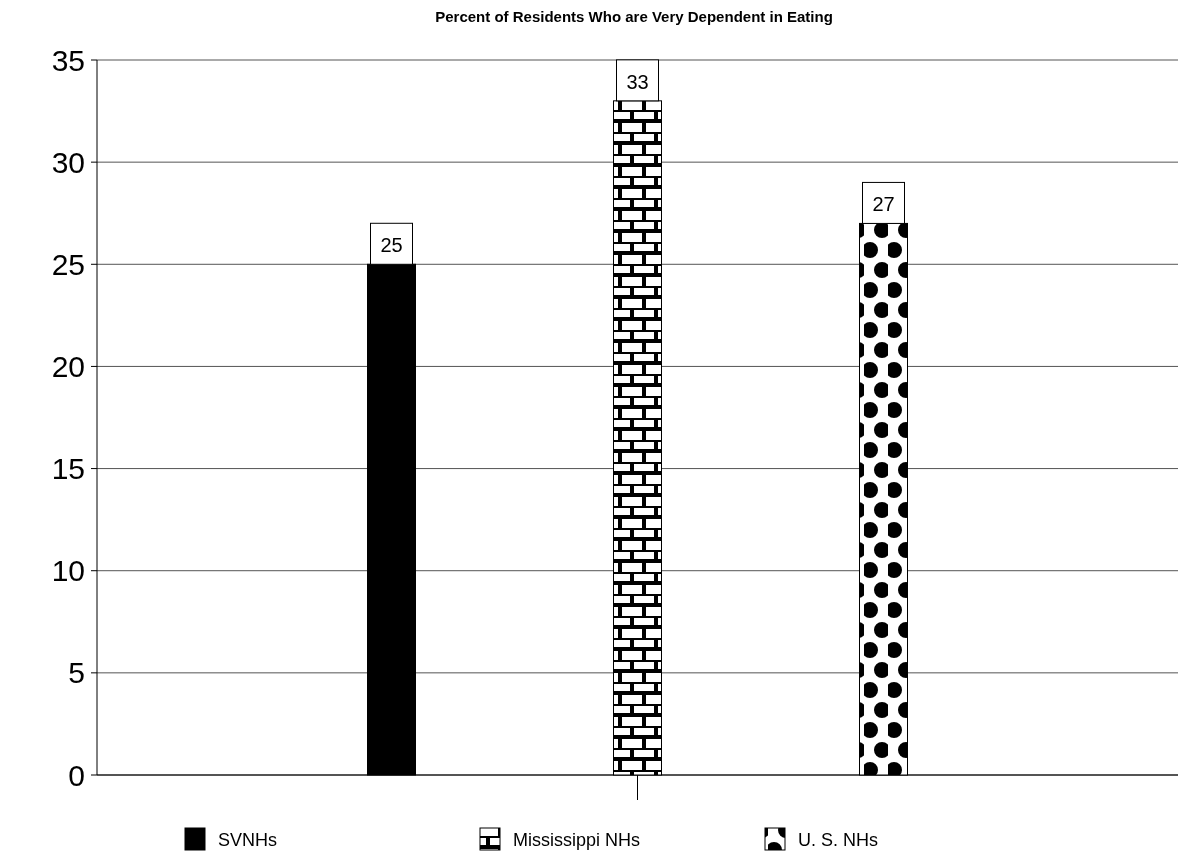  What do you see at coordinates (577, 840) in the screenshot?
I see `legend-label: Mississippi NHs` at bounding box center [577, 840].